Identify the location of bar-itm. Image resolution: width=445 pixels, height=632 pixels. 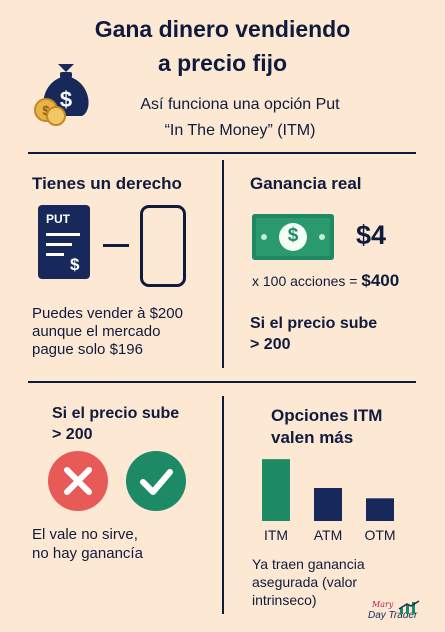
(276, 490).